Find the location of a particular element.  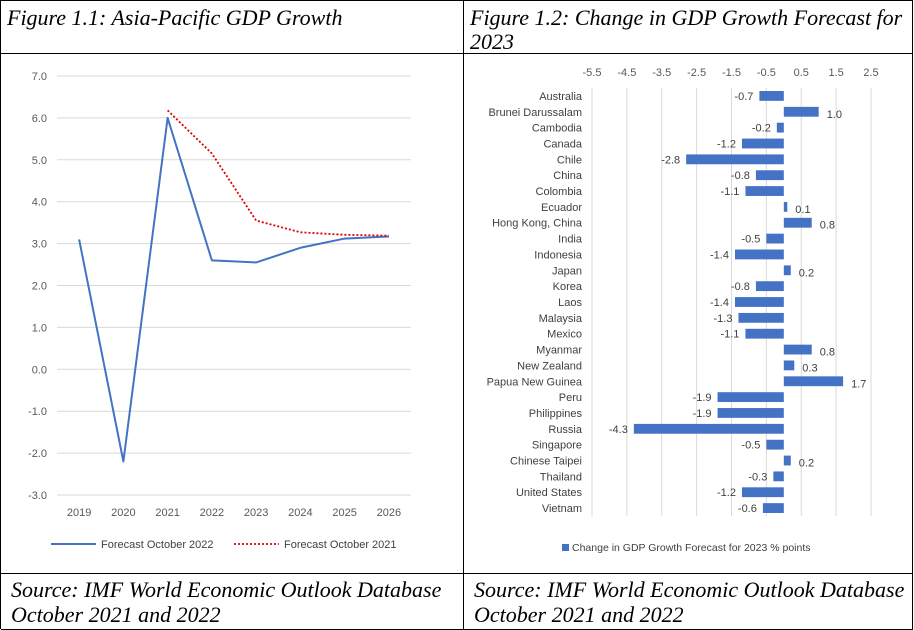

category-label: New Zealand is located at coordinates (549, 366).